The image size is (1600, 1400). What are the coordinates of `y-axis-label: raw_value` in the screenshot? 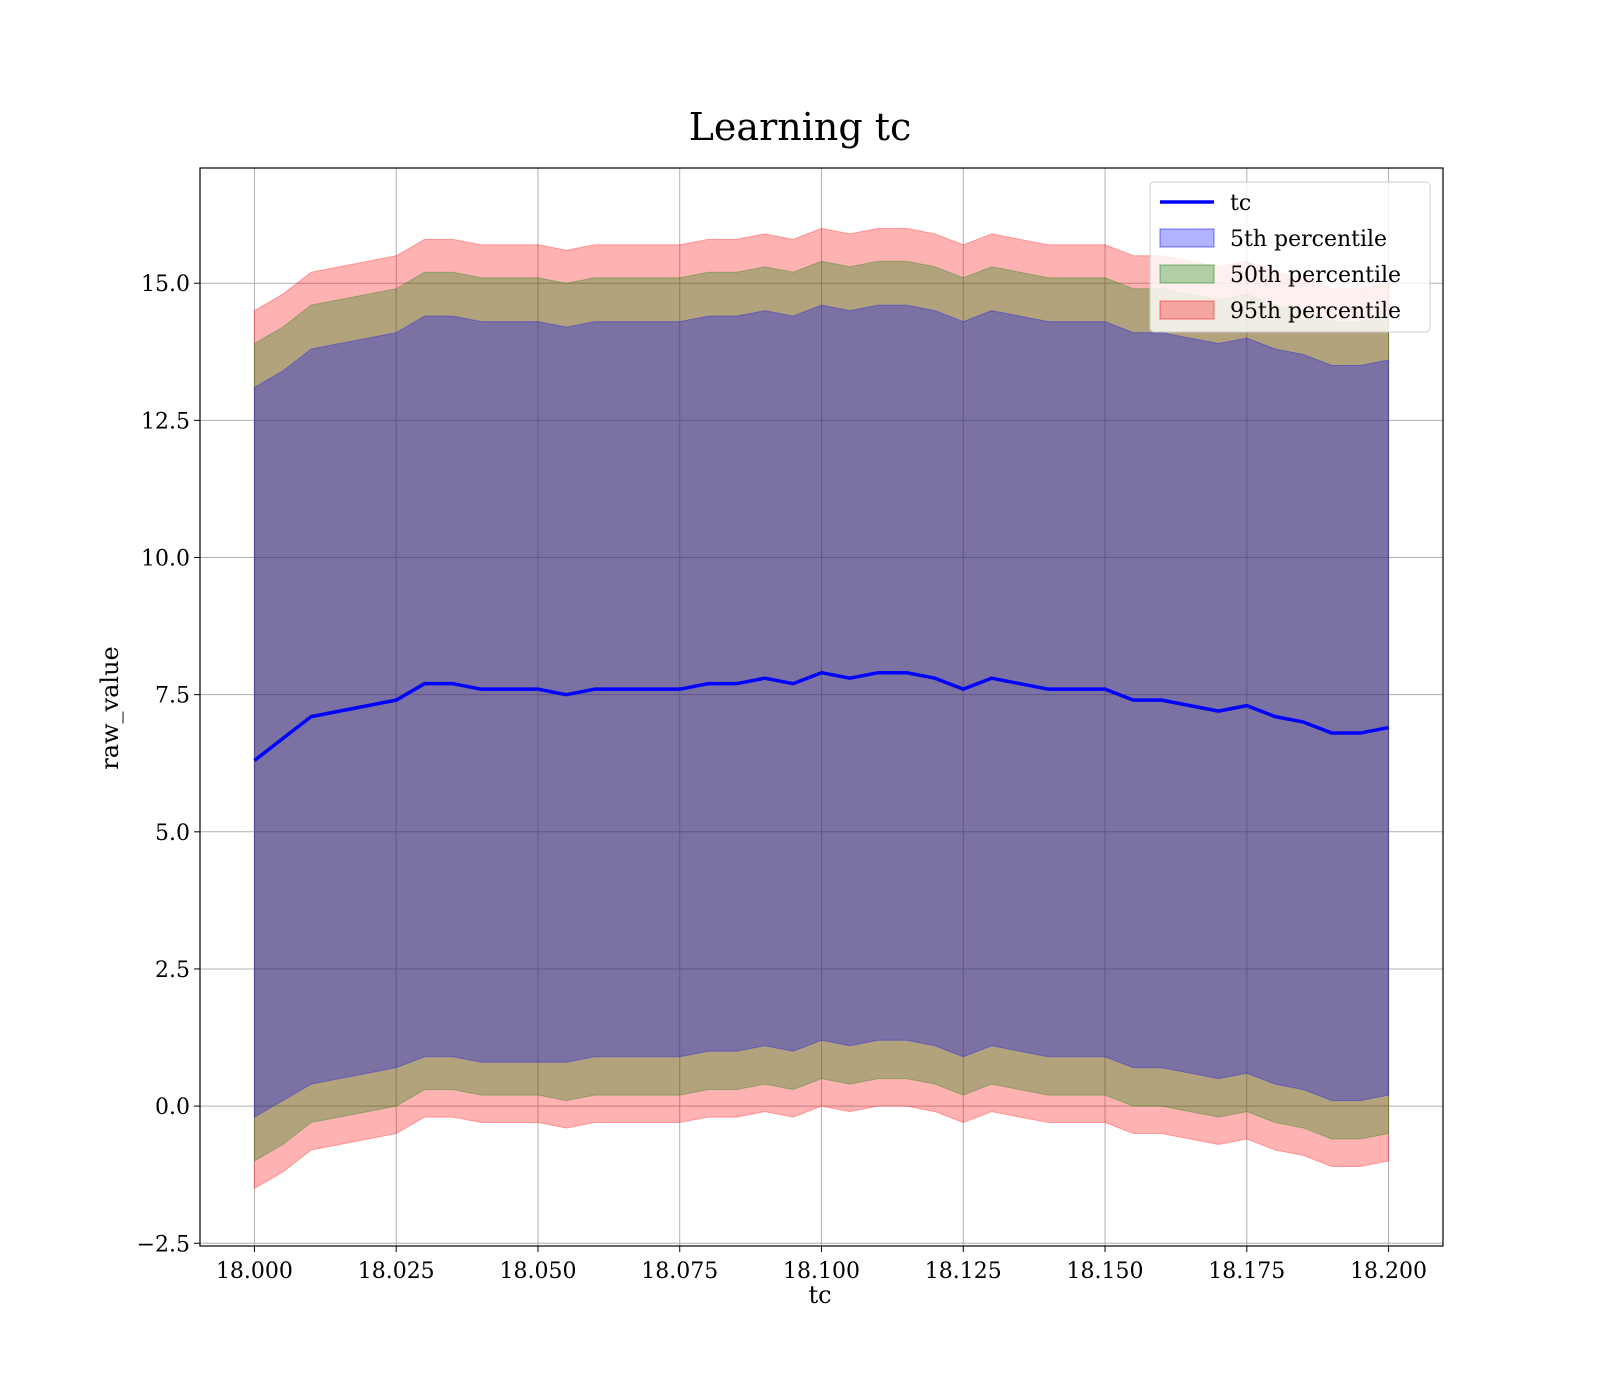 It's located at (110, 708).